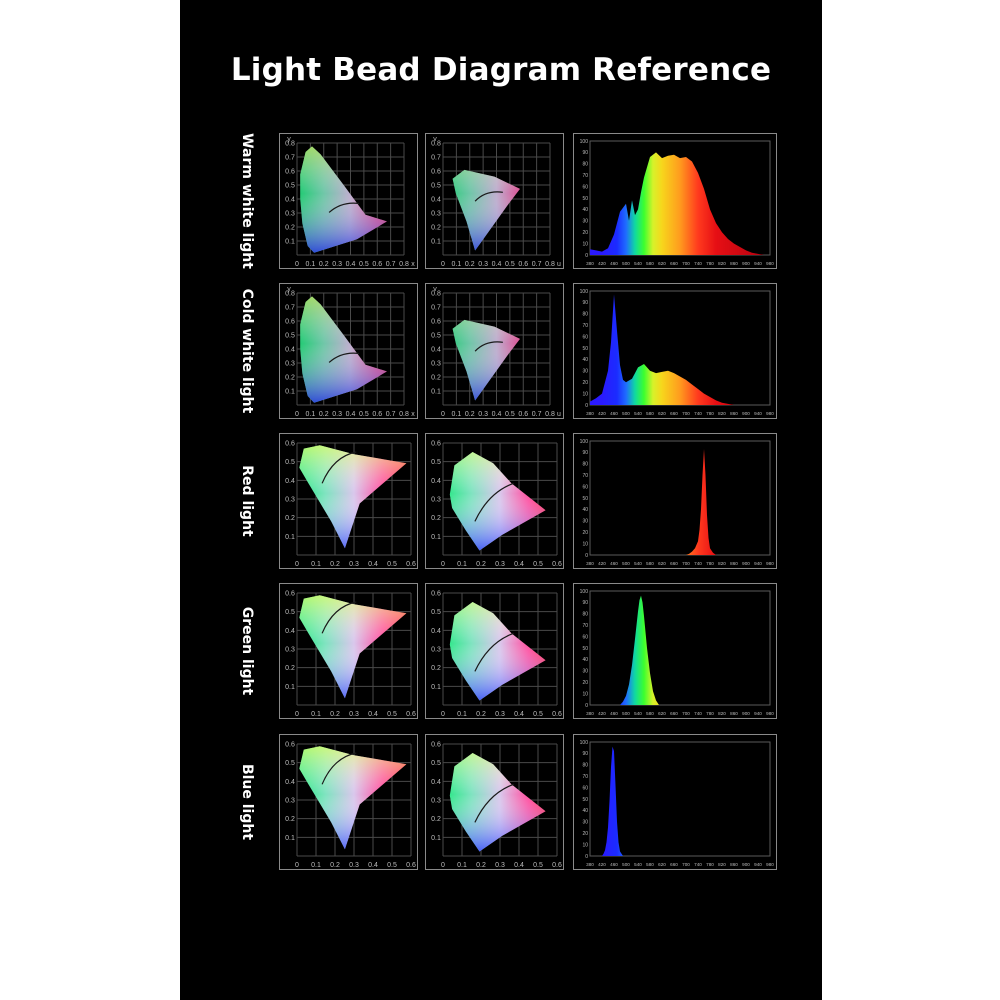  I want to click on chromaticity-diagram-uv: 0 0.1 0.1 0.2 0.2 0.3 0.3 0.4 0.4 0.5 0.5 0.6 0.6, so click(494, 651).